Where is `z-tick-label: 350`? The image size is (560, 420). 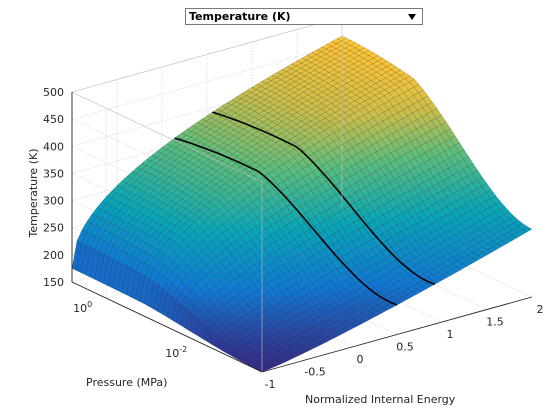
z-tick-label: 350 is located at coordinates (53, 173).